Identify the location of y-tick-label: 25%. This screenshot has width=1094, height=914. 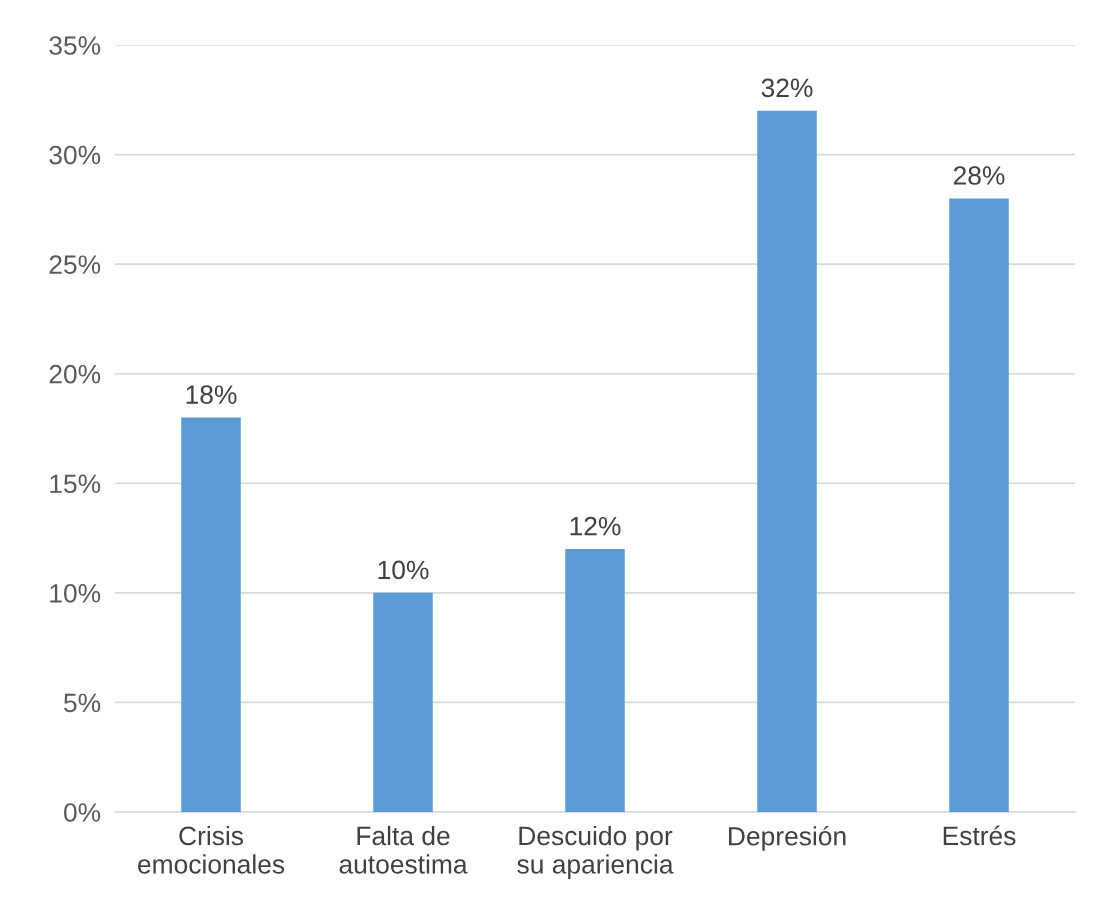
(75, 264).